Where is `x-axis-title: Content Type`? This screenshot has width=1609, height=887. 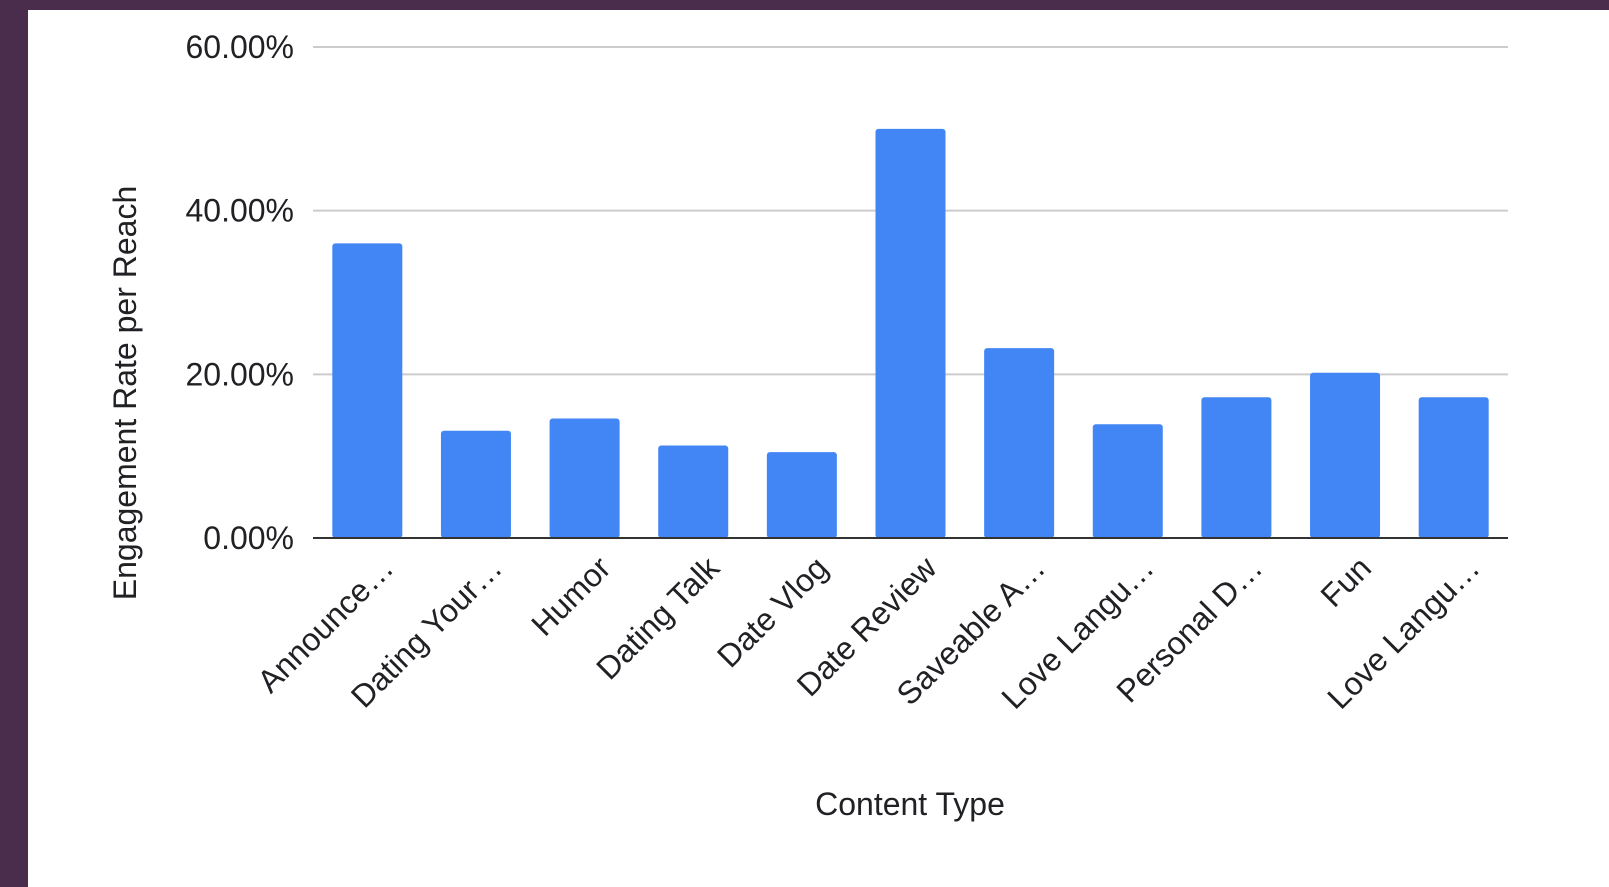 x-axis-title: Content Type is located at coordinates (910, 804).